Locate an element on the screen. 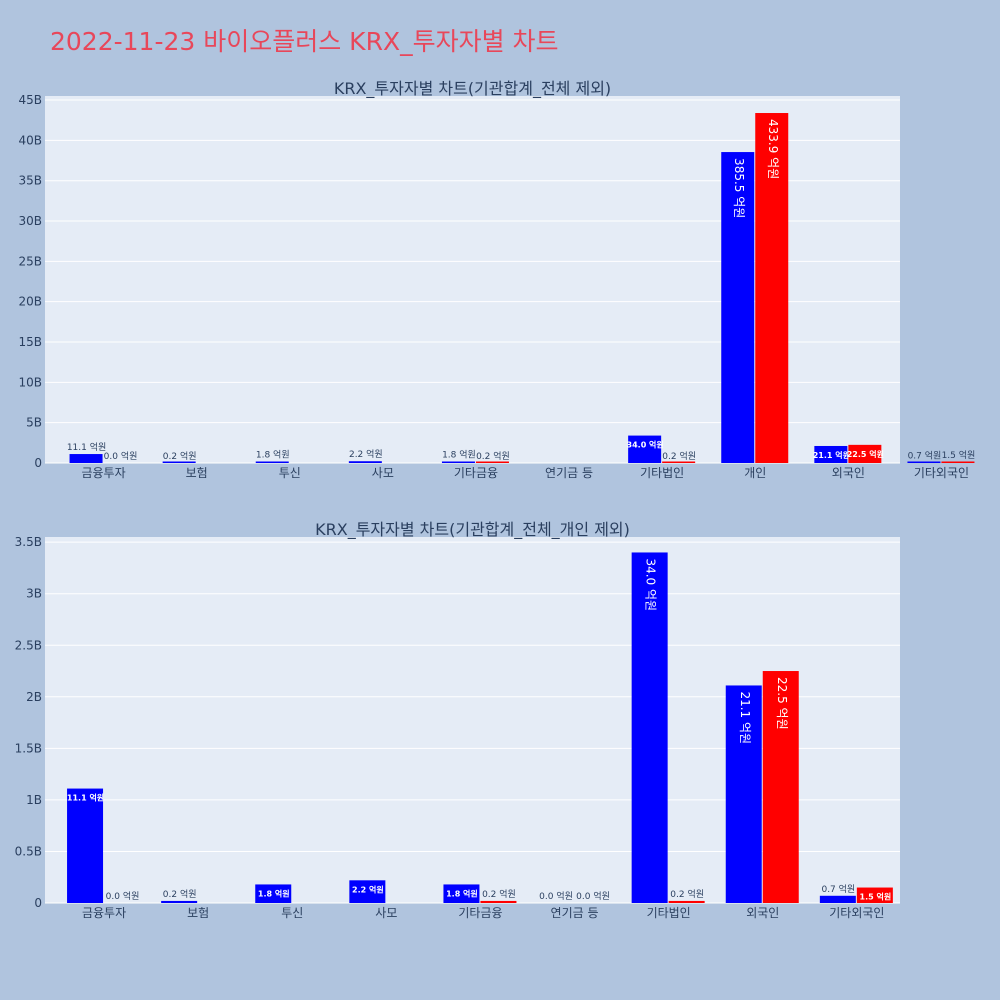  y-tick-label: 25B is located at coordinates (30, 261).